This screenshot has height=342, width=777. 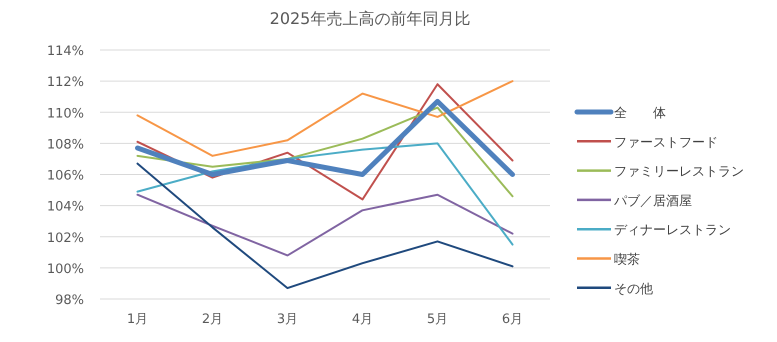 What do you see at coordinates (213, 319) in the screenshot?
I see `x-tick-label: 2月` at bounding box center [213, 319].